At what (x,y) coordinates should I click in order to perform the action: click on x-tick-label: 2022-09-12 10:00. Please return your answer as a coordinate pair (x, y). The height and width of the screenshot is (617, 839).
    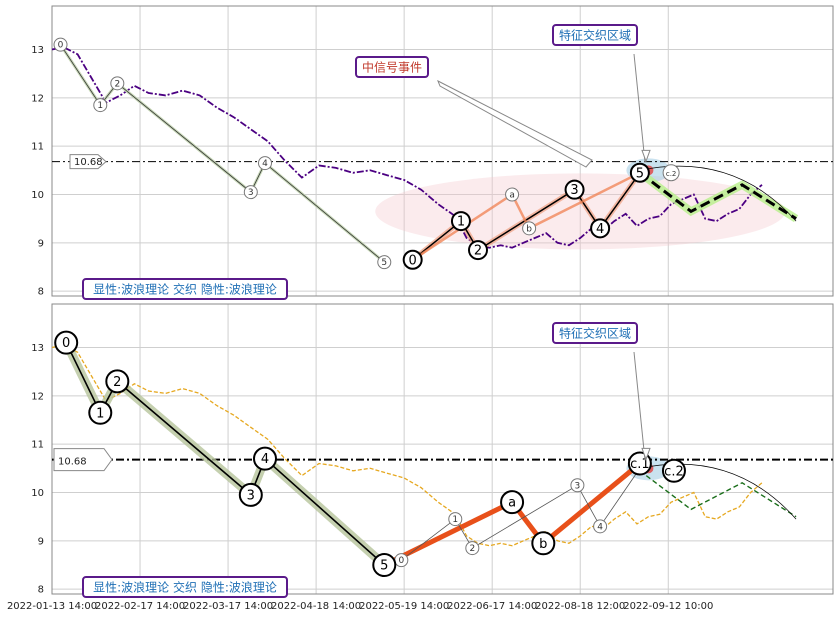
    Looking at the image, I should click on (668, 606).